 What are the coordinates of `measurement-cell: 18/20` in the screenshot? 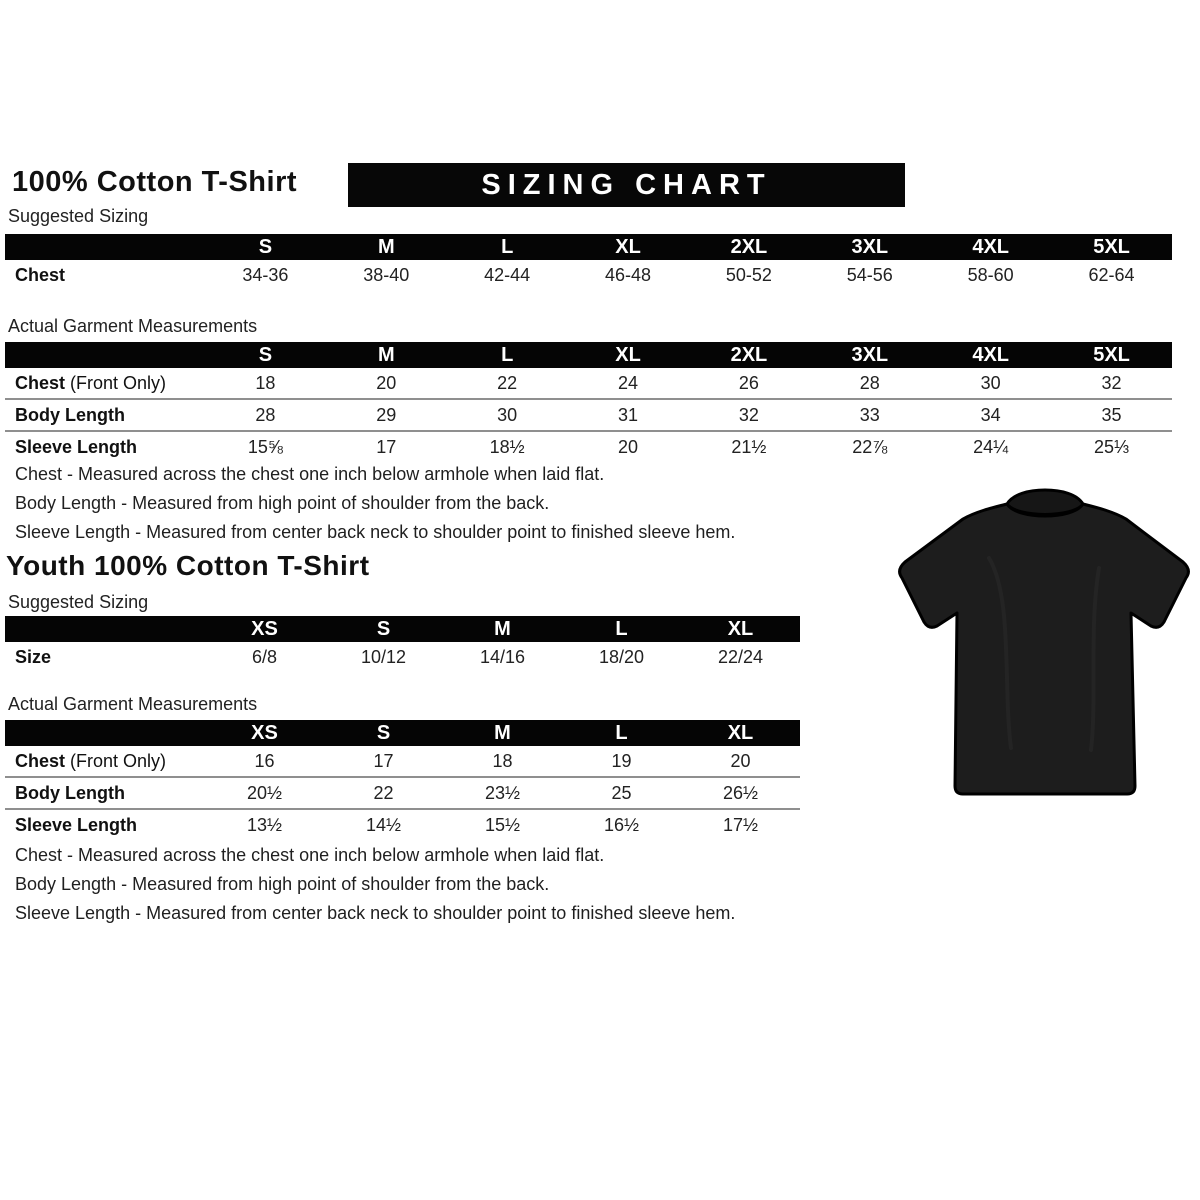 It's located at (621, 656).